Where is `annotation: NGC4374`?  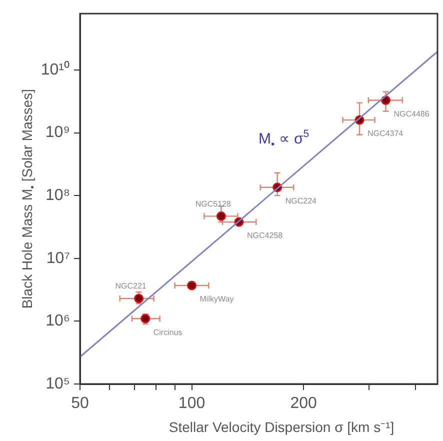
annotation: NGC4374 is located at coordinates (386, 133).